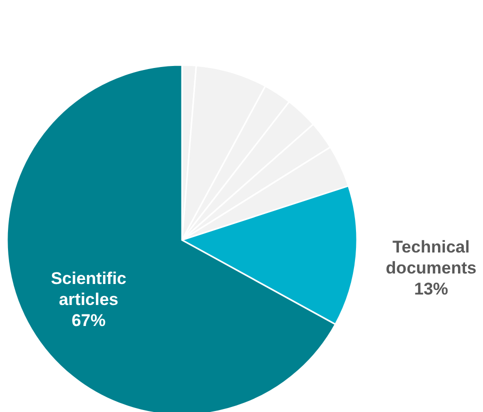 The width and height of the screenshot is (483, 412). What do you see at coordinates (88, 289) in the screenshot?
I see `slice-label: Scientific articles` at bounding box center [88, 289].